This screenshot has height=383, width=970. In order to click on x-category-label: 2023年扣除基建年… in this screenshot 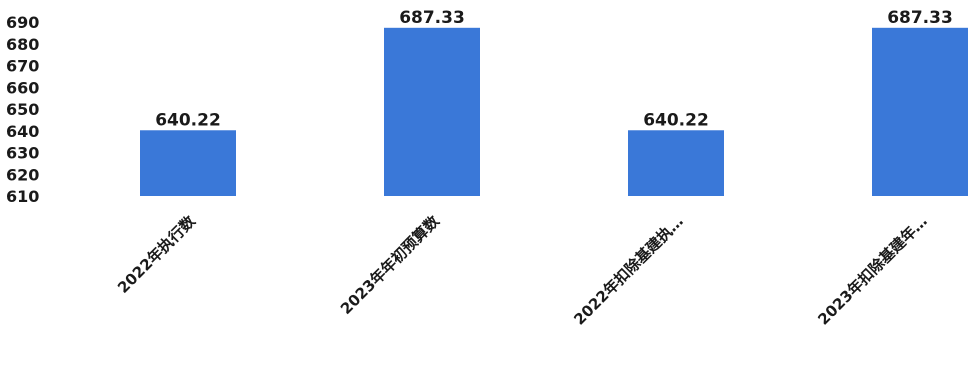, I will do `click(872, 270)`.